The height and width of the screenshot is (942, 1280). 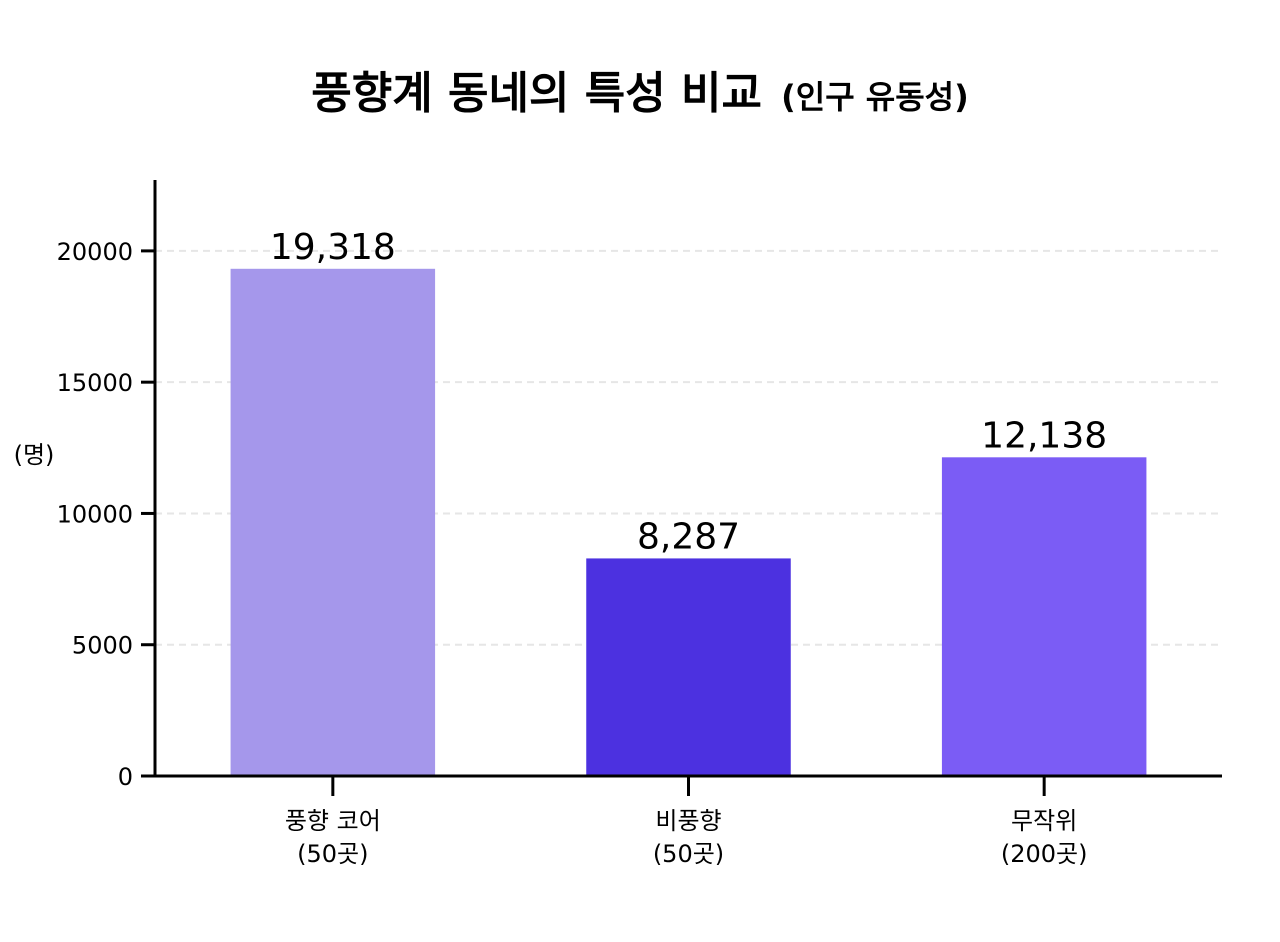 What do you see at coordinates (875, 97) in the screenshot?
I see `chart-title-sub: (인구 유동성)` at bounding box center [875, 97].